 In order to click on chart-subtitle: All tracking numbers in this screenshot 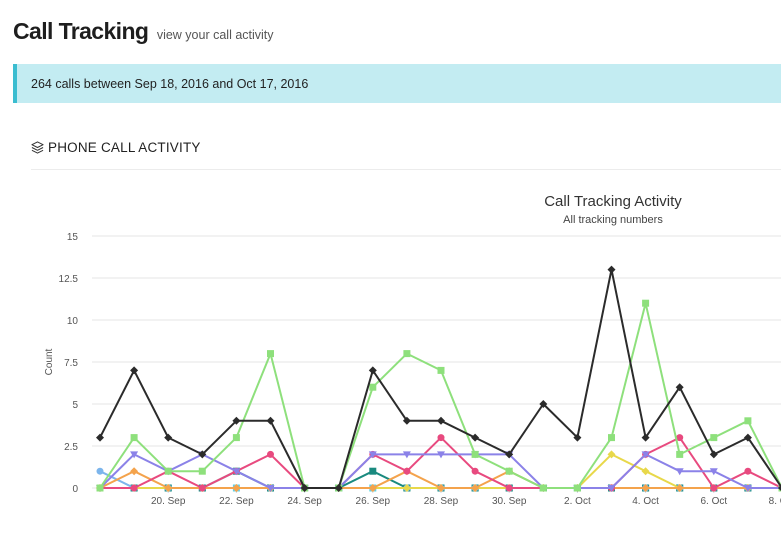, I will do `click(613, 220)`.